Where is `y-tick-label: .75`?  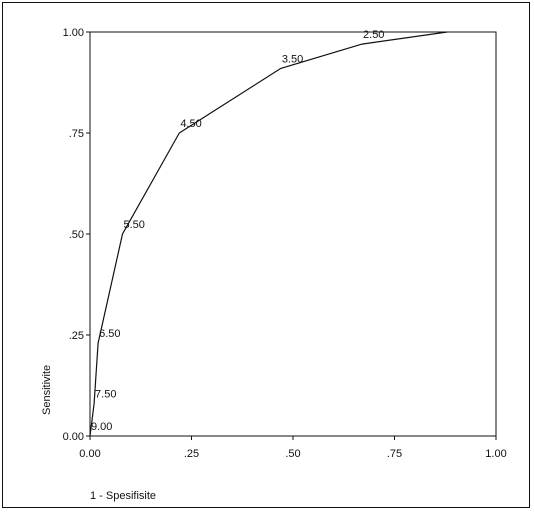
y-tick-label: .75 is located at coordinates (76, 134).